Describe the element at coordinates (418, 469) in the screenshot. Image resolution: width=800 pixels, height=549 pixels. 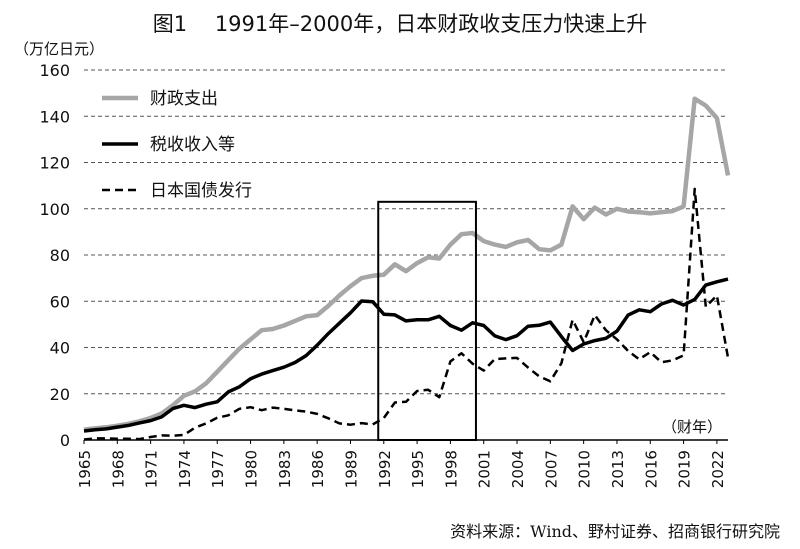
I see `x-tick-label: 1995` at that location.